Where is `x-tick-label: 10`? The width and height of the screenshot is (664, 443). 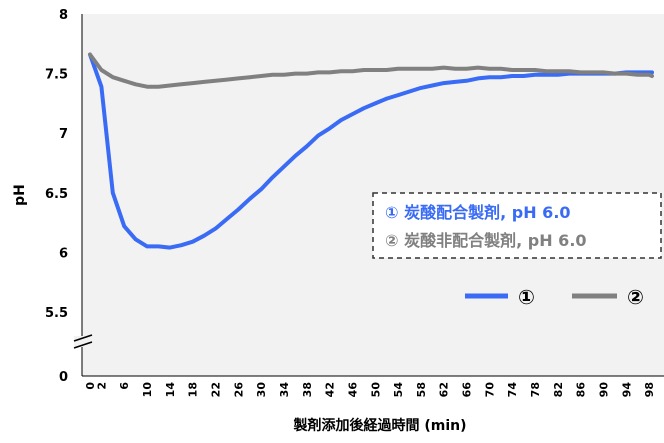 x-tick-label: 10 is located at coordinates (147, 390).